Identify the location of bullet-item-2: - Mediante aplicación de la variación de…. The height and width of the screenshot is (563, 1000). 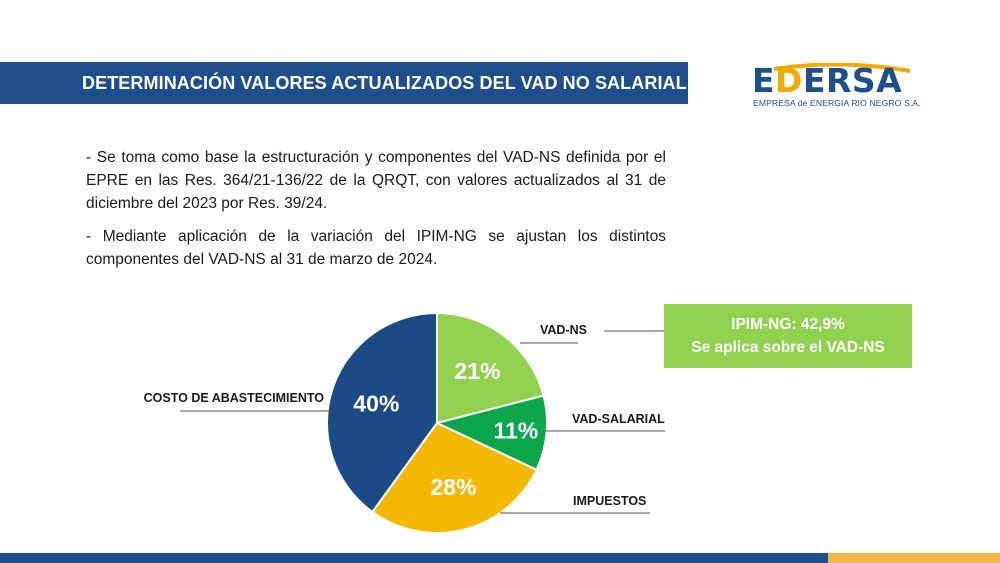
(376, 248).